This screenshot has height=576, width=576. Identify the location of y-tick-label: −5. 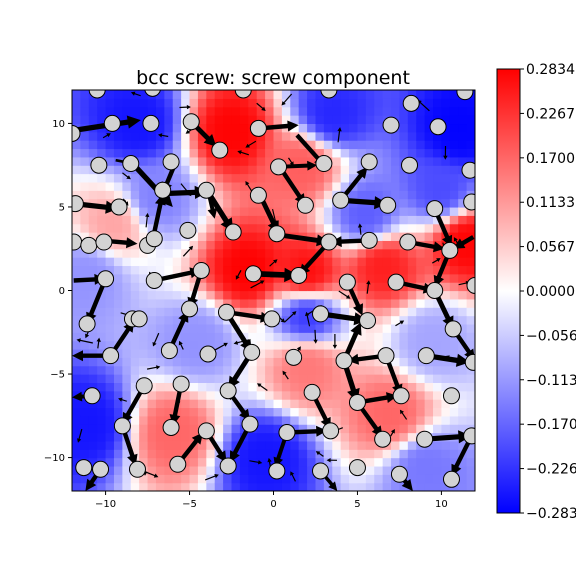
(57, 375).